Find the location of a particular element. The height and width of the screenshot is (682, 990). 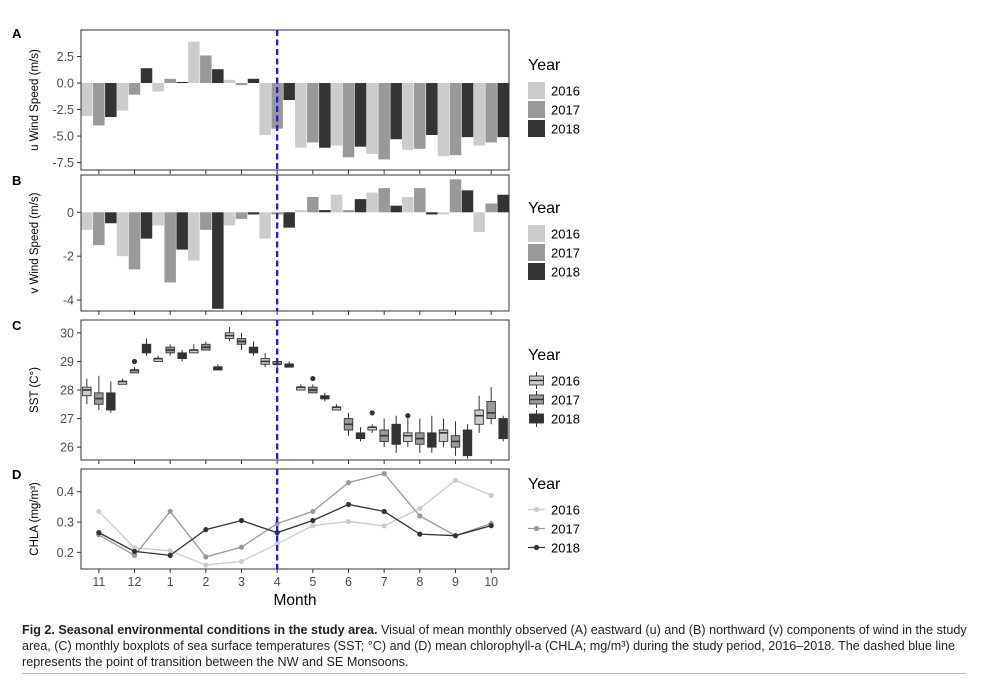

x-tick-label: 8 is located at coordinates (419, 582).